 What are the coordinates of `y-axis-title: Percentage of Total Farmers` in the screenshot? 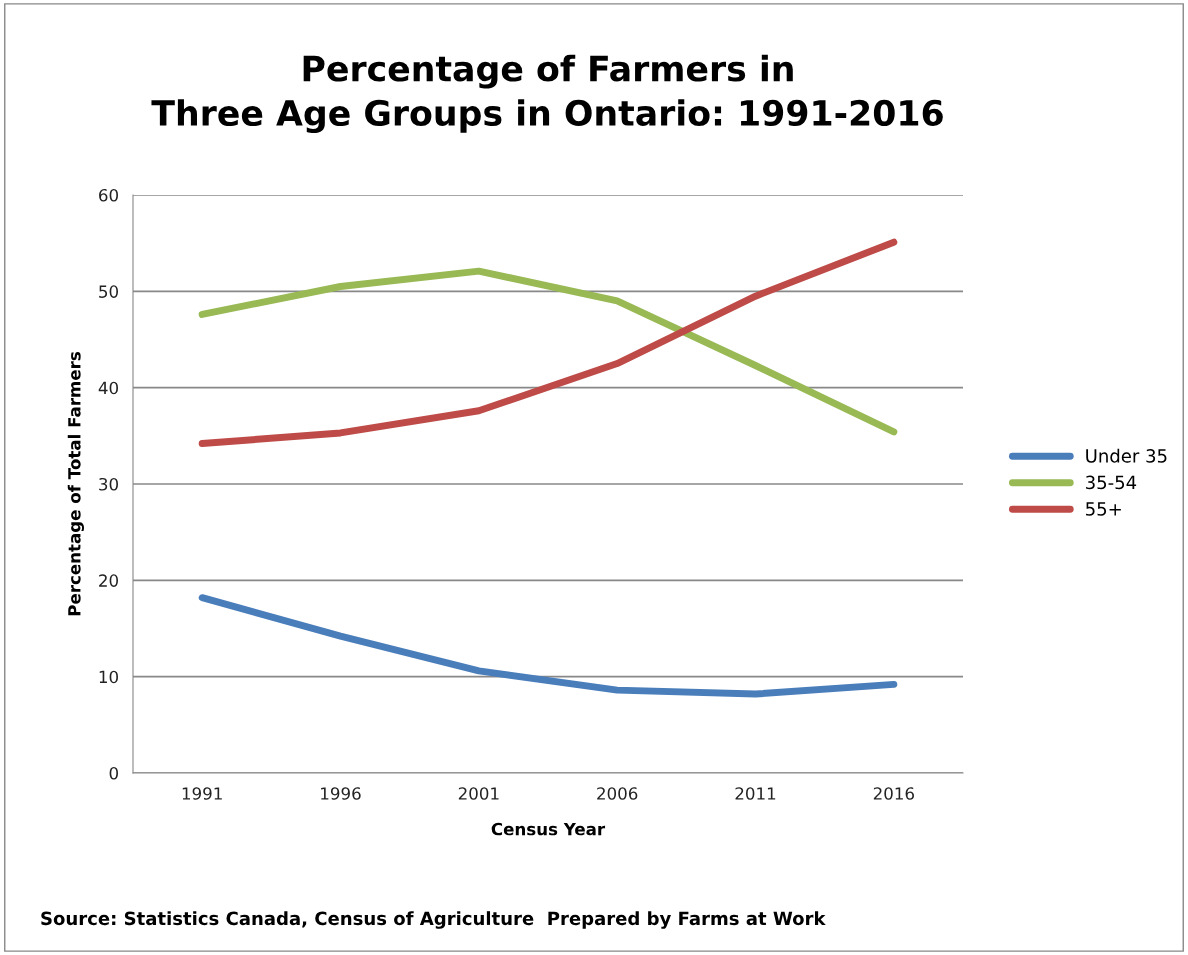 It's located at (76, 484).